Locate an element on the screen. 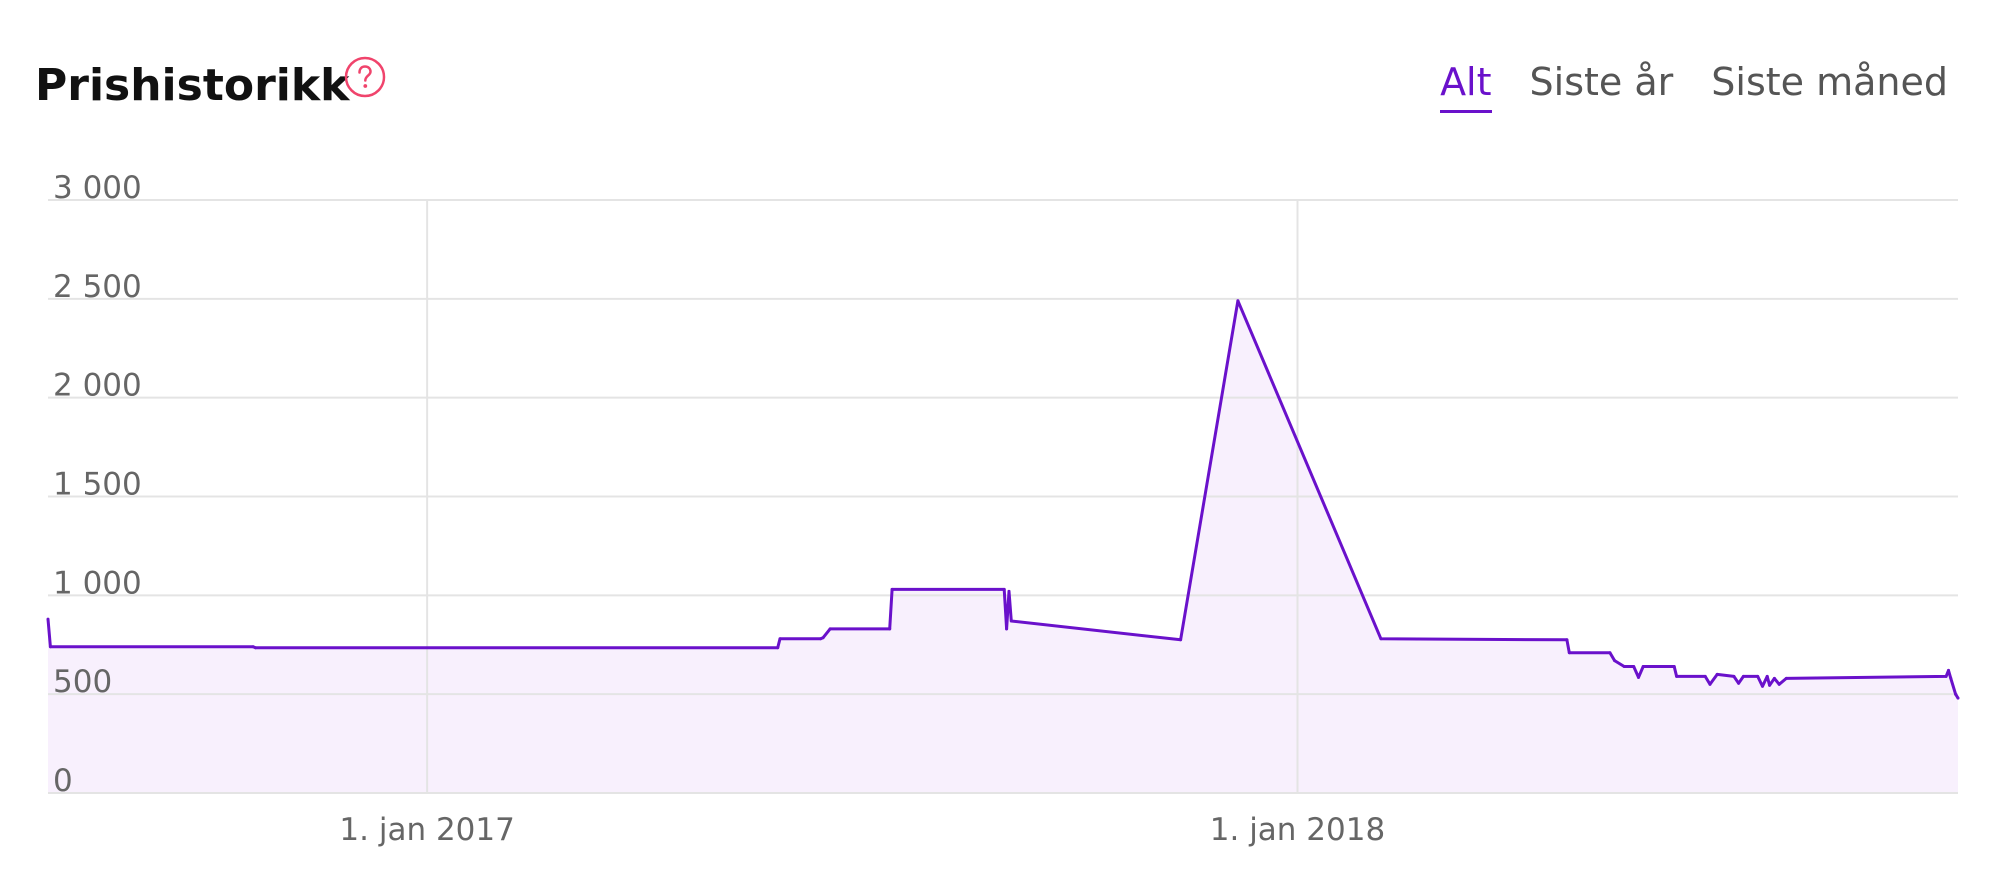 The height and width of the screenshot is (893, 2000). y-tick-label: 0 is located at coordinates (63, 781).